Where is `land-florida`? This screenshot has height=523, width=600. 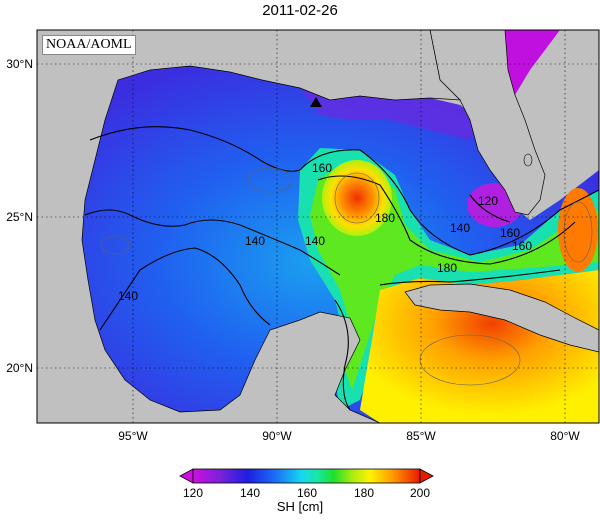 land-florida is located at coordinates (487, 123).